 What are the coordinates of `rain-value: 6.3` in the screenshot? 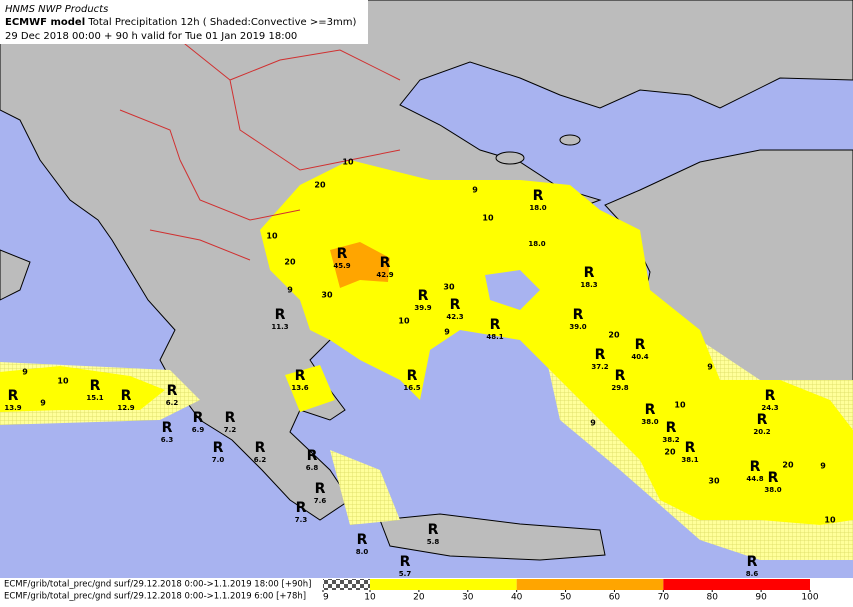 It's located at (167, 440).